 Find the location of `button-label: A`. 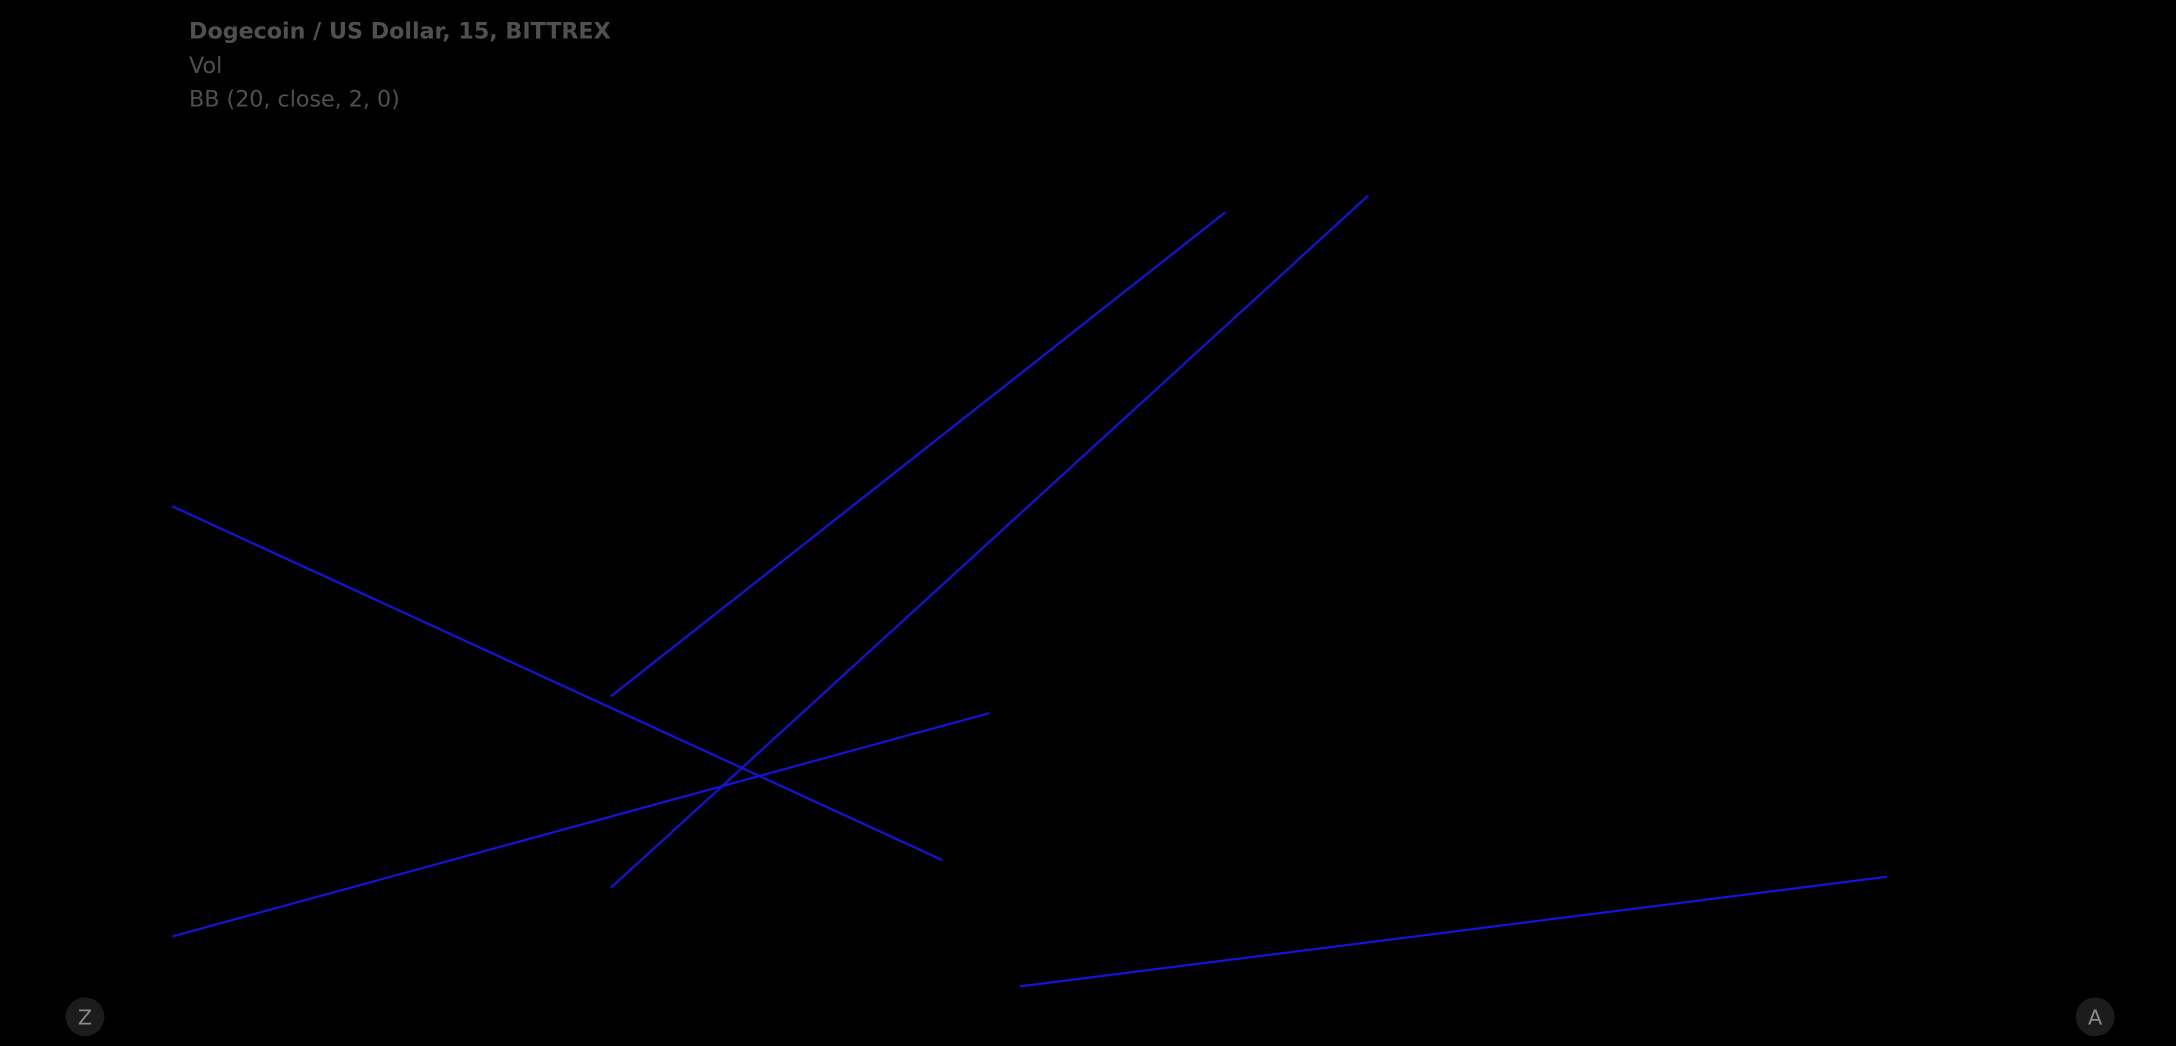

button-label: A is located at coordinates (2095, 1017).